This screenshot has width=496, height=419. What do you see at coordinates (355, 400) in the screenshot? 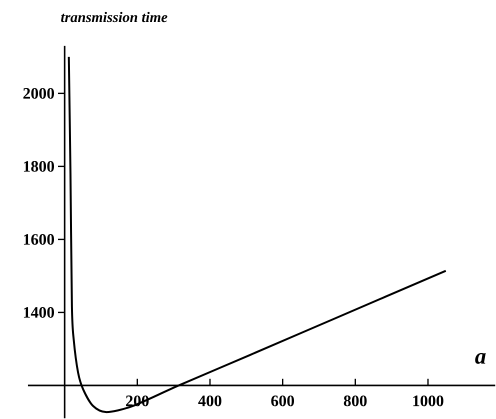
I see `x-tick-label: 800` at bounding box center [355, 400].